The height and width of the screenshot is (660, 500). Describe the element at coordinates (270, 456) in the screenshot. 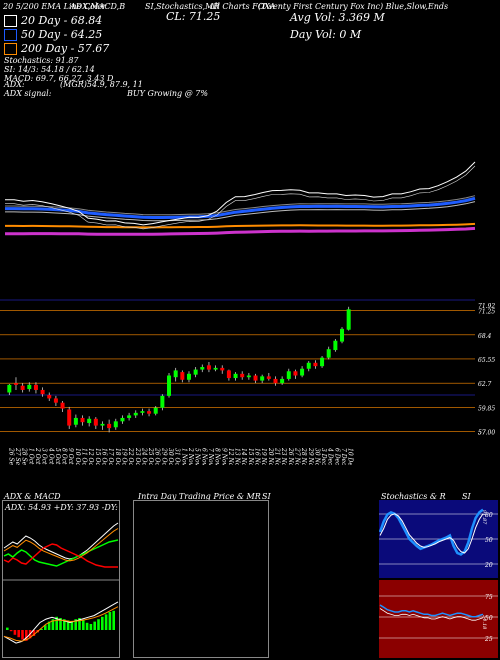

I see `date-tick-label: 20 Nov` at that location.